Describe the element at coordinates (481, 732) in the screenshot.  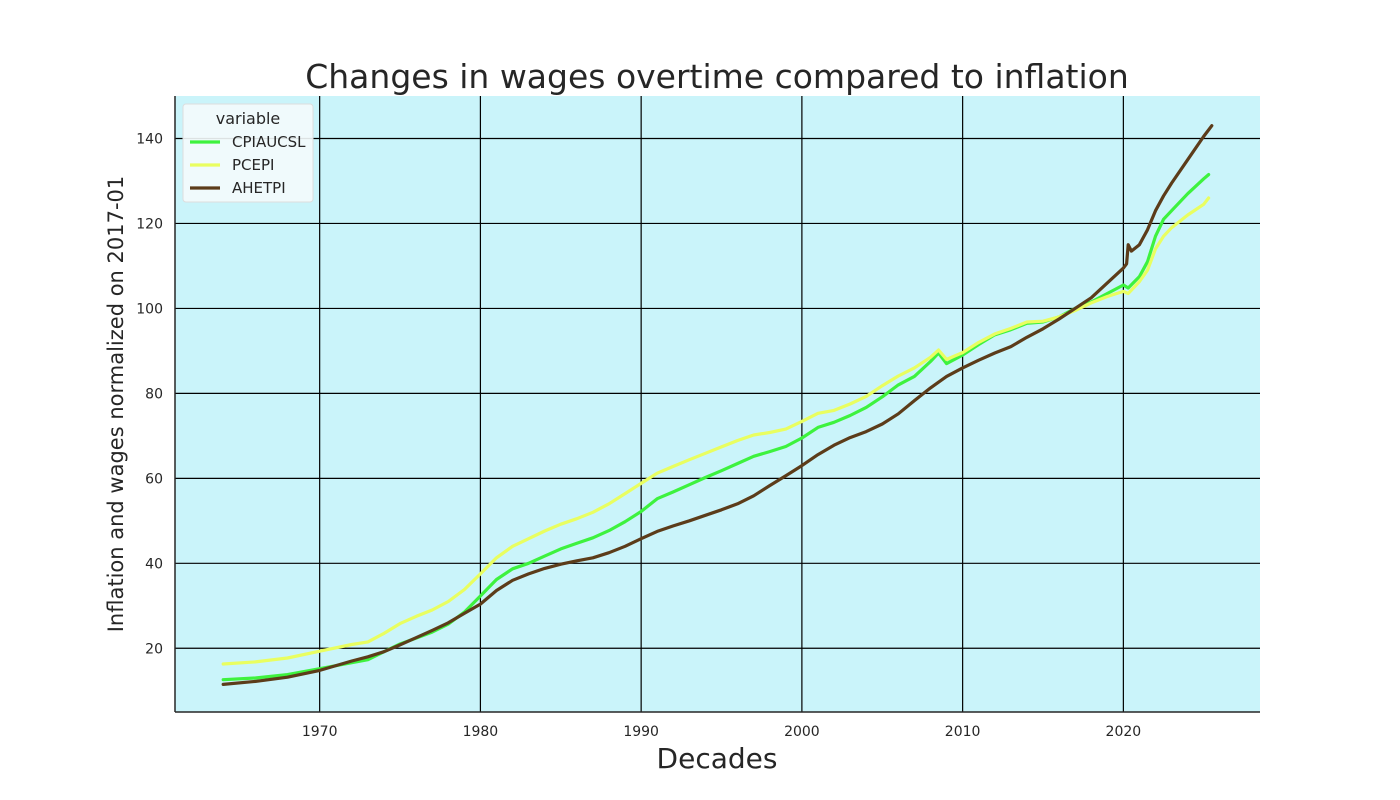
I see `x-tick-label: 1980` at that location.